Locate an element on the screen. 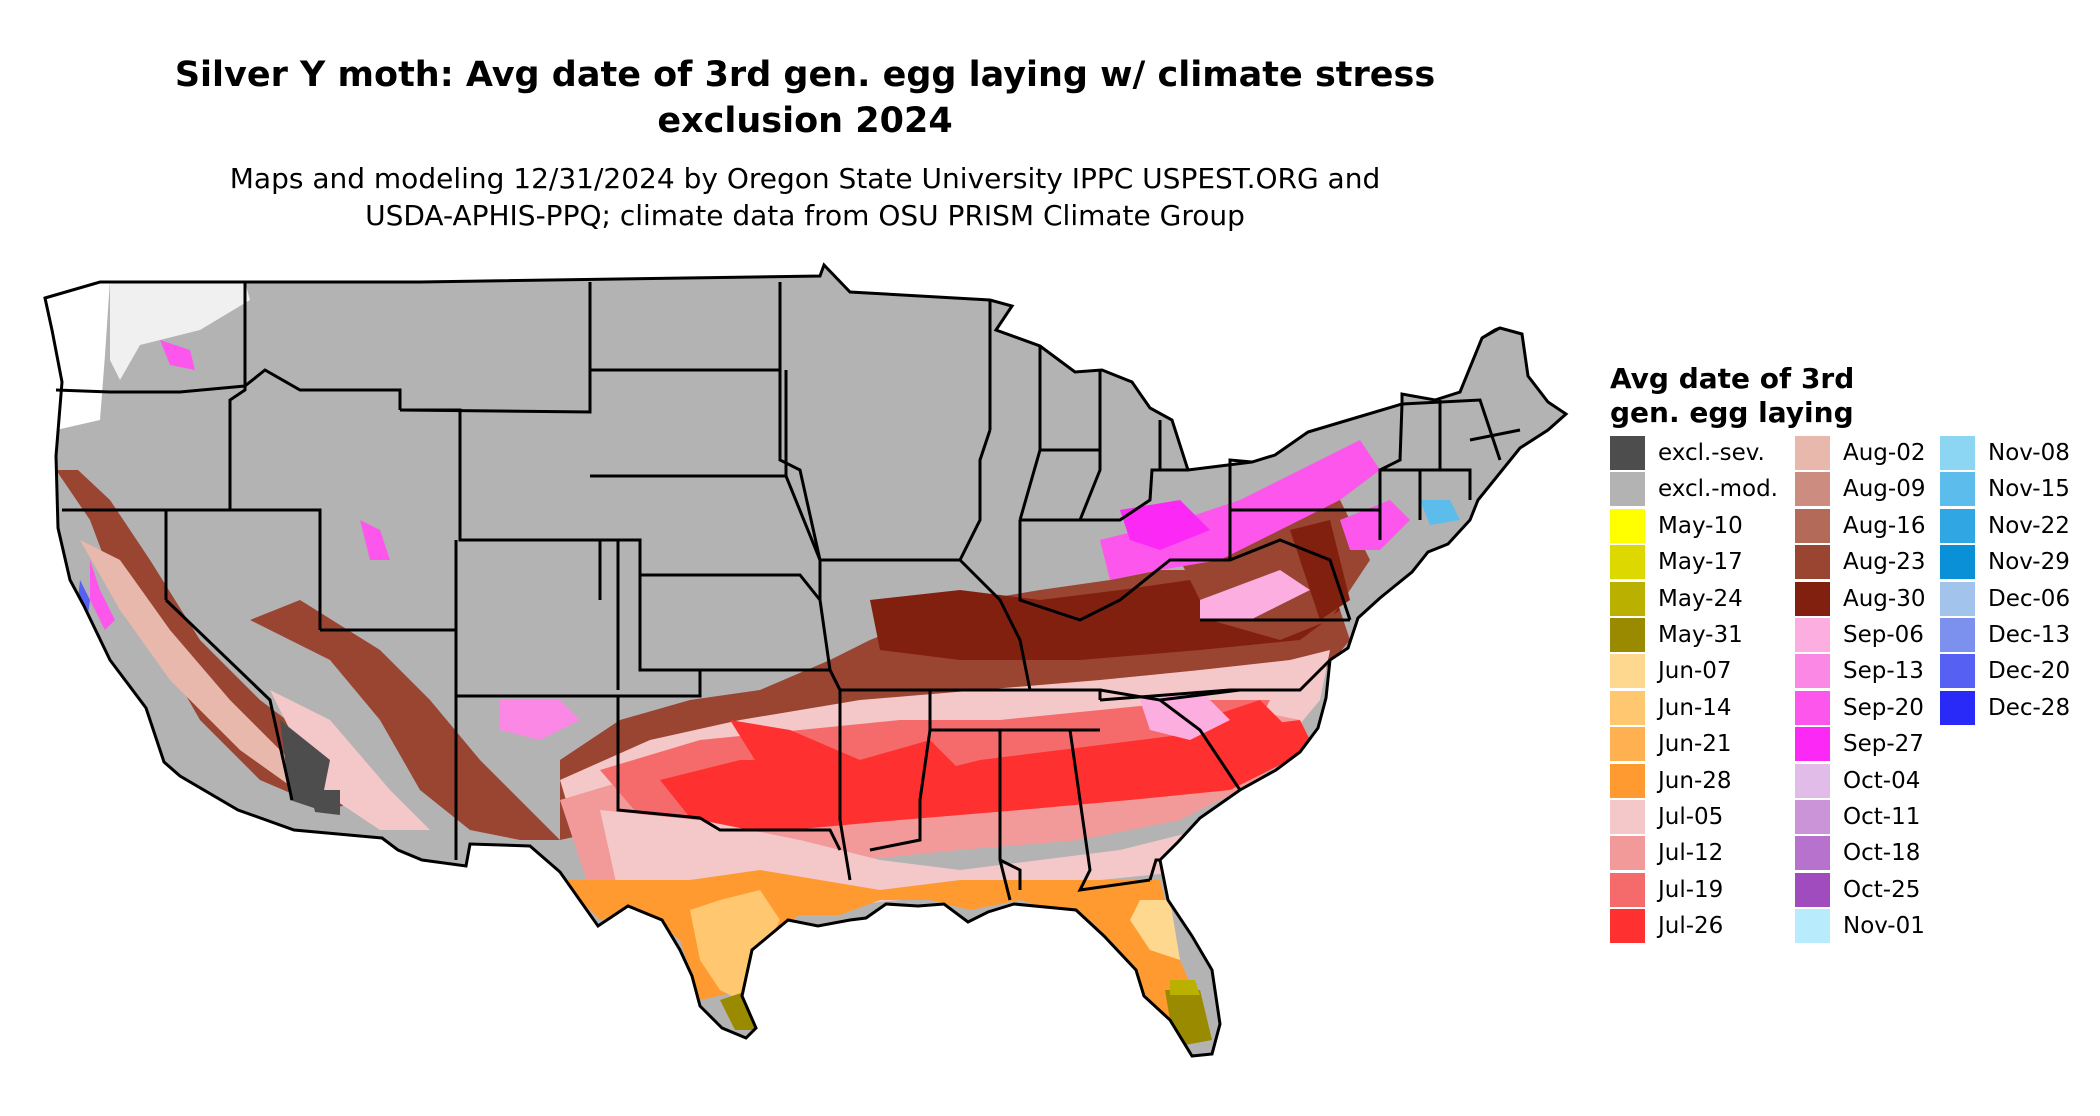 The width and height of the screenshot is (2100, 1116). region-florida-may24 is located at coordinates (1185, 987).